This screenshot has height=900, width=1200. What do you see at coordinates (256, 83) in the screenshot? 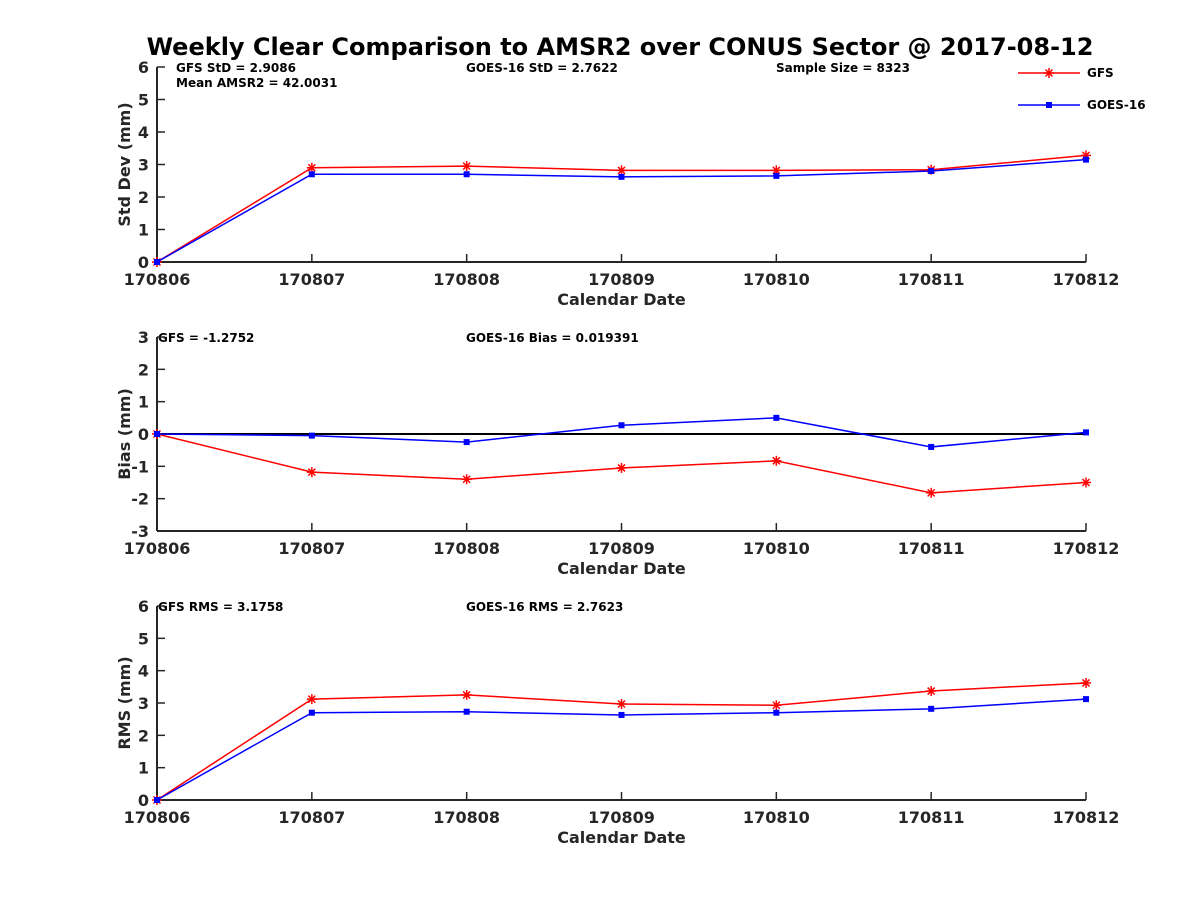
I see `mean-amsr2-stat: Mean AMSR2 = 42.0031` at bounding box center [256, 83].